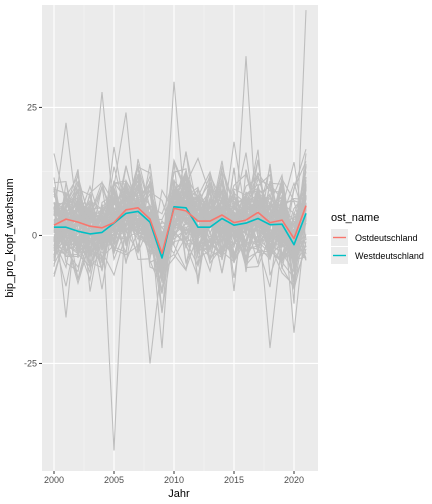 The image size is (432, 504). I want to click on y-tick-label: 25, so click(32, 107).